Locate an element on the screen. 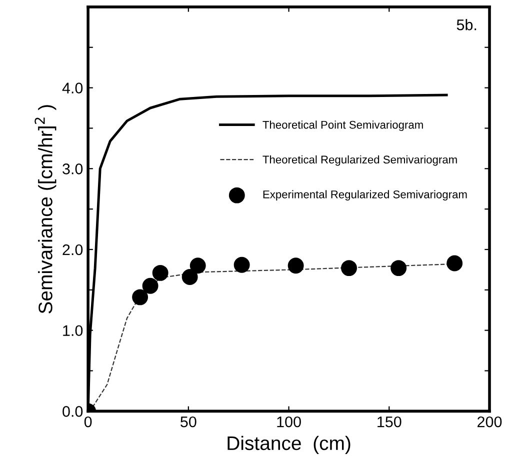 This screenshot has width=518, height=462. y-tick-label: 3.0 is located at coordinates (72, 169).